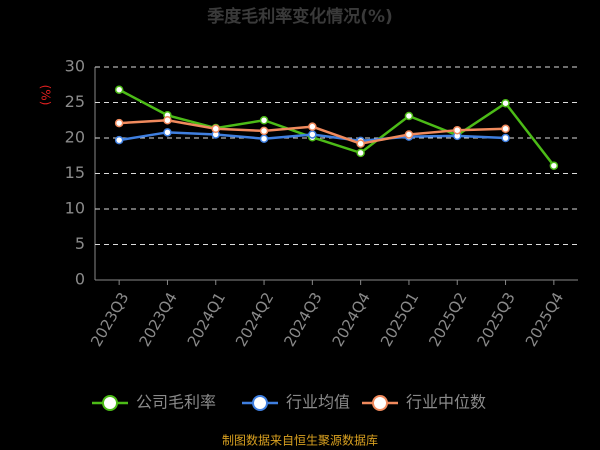 The width and height of the screenshot is (600, 450). What do you see at coordinates (300, 440) in the screenshot?
I see `source-note: 制图数据来自恒生聚源数据库` at bounding box center [300, 440].